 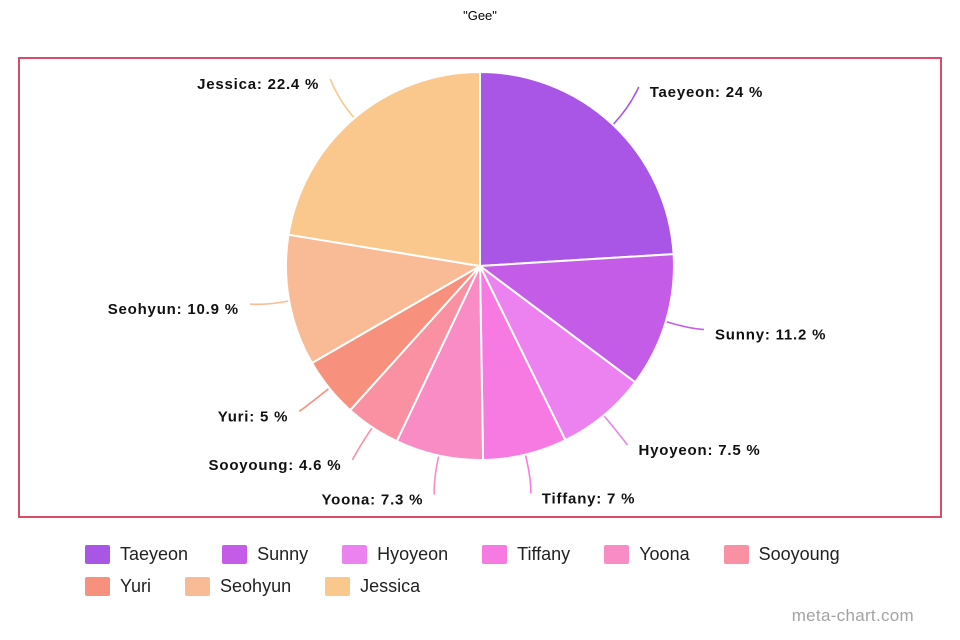 I want to click on legend-item-yoona: Yoona, so click(x=647, y=554).